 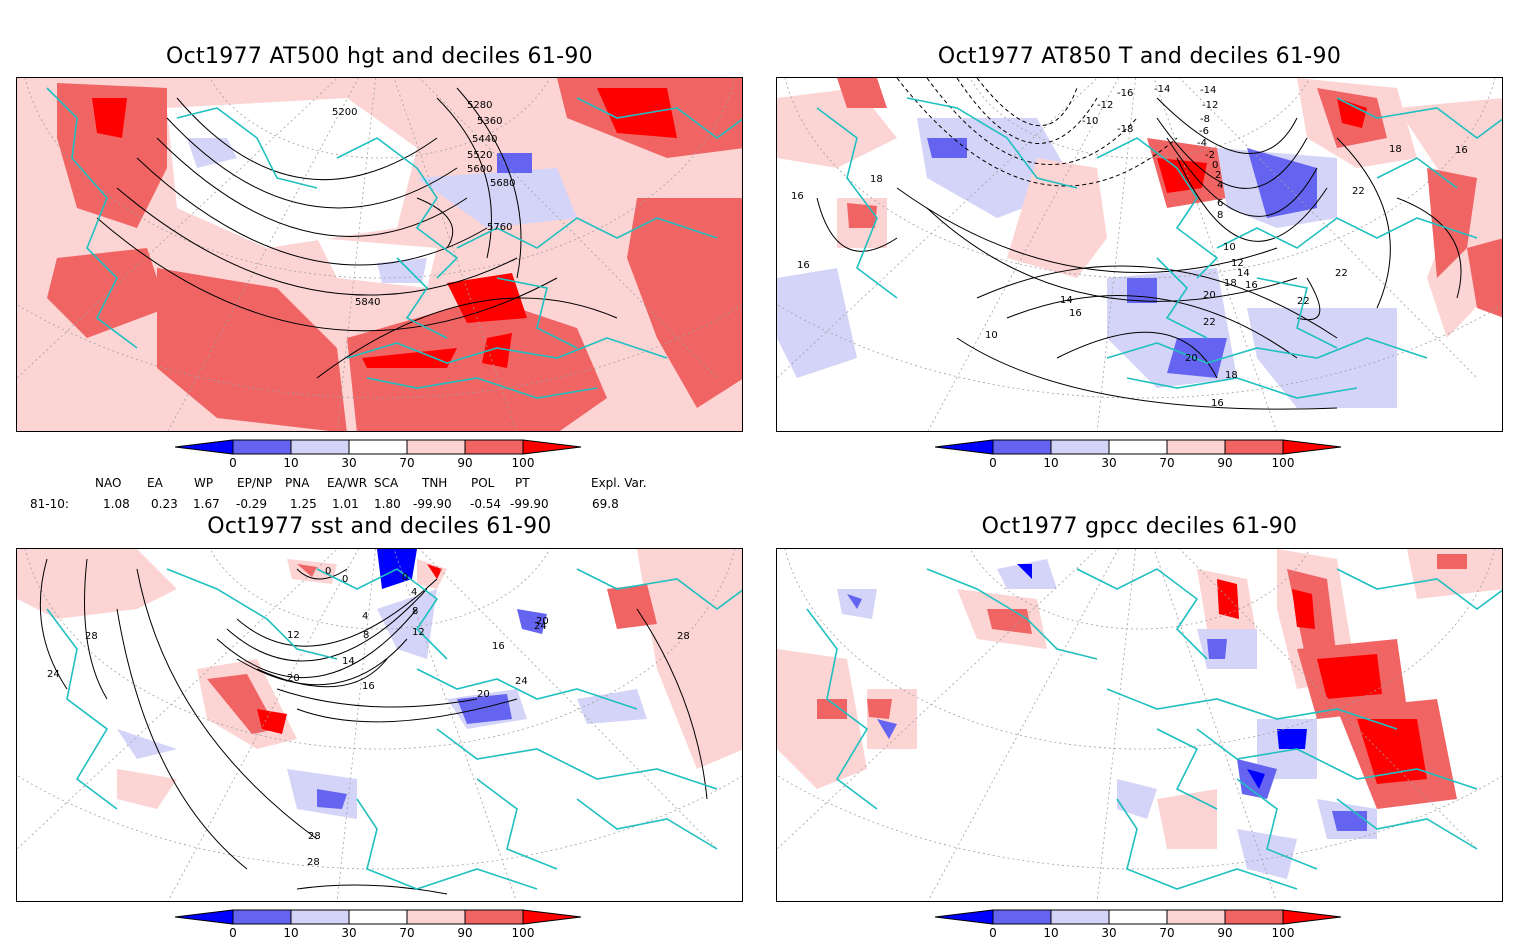 What do you see at coordinates (347, 483) in the screenshot?
I see `index-header: EA/WR` at bounding box center [347, 483].